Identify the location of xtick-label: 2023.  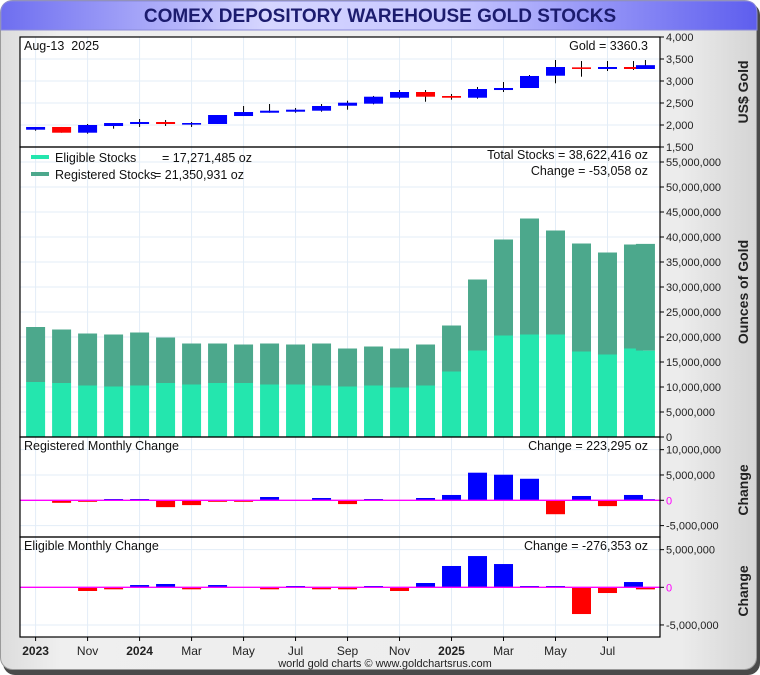
(35, 651).